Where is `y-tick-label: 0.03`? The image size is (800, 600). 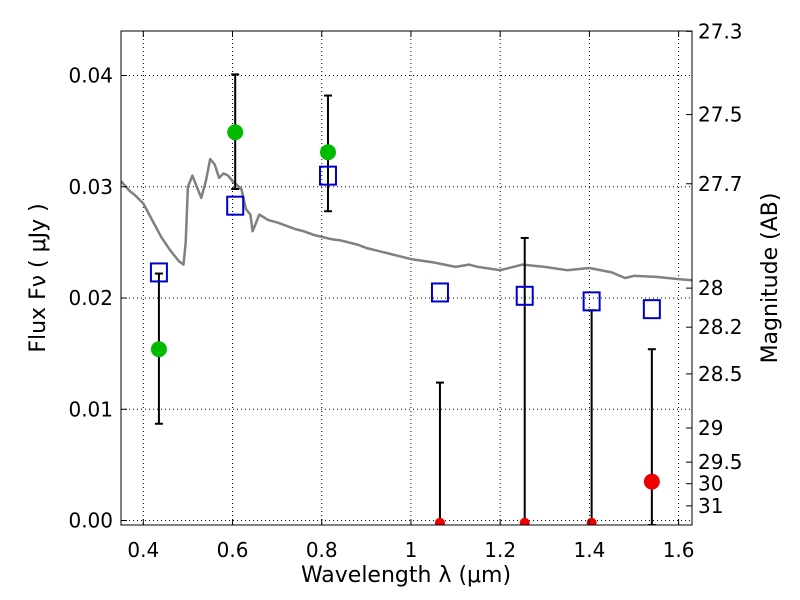
y-tick-label: 0.03 is located at coordinates (90, 187).